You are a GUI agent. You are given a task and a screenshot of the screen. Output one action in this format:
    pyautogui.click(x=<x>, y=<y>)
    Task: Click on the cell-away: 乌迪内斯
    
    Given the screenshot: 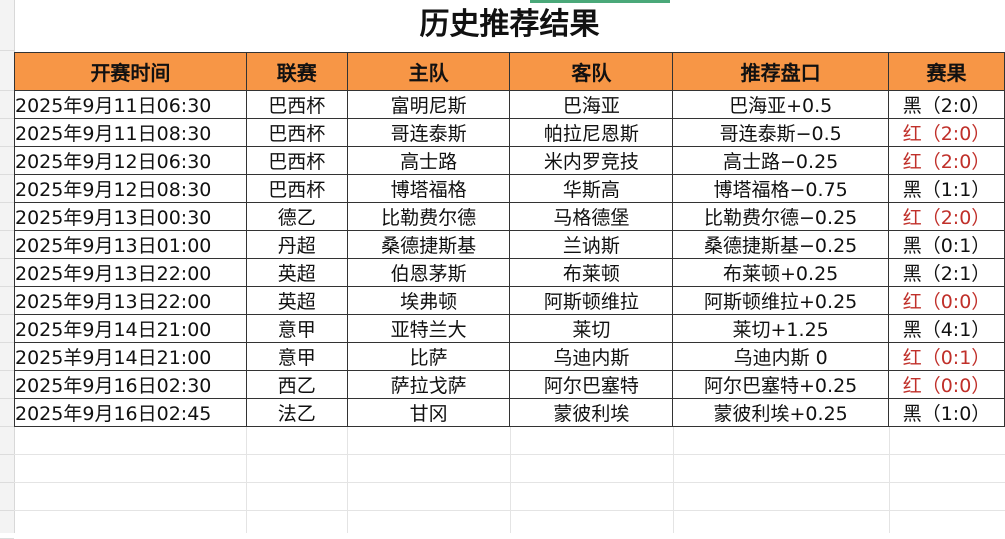 What is the action you would take?
    pyautogui.click(x=591, y=356)
    